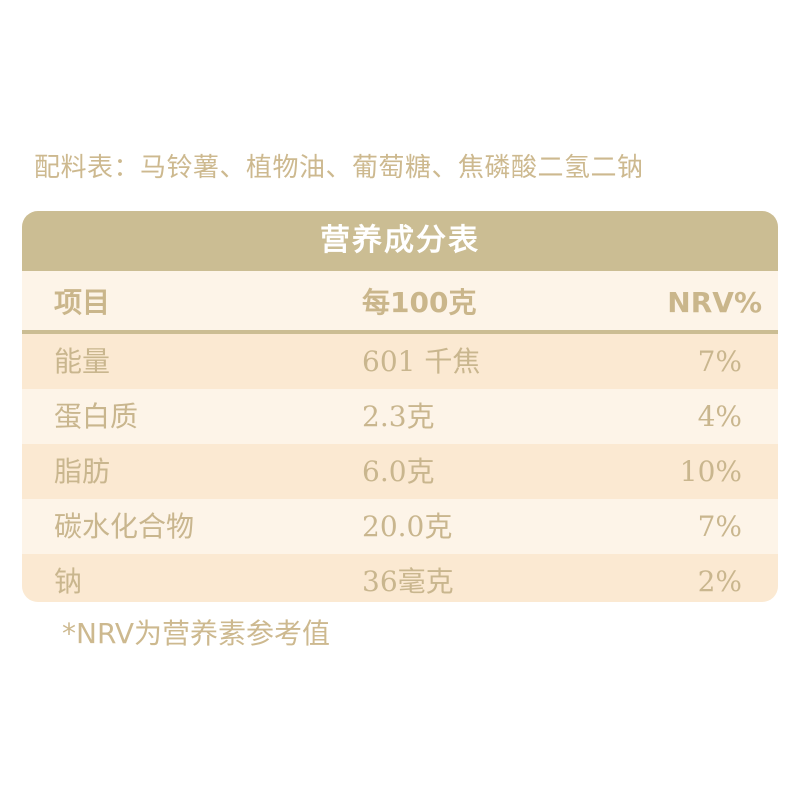 This screenshot has height=800, width=800. I want to click on ingredients-list: 配料表：马铃薯、植物油、葡萄糖、焦磷酸二氢二钠, so click(339, 168).